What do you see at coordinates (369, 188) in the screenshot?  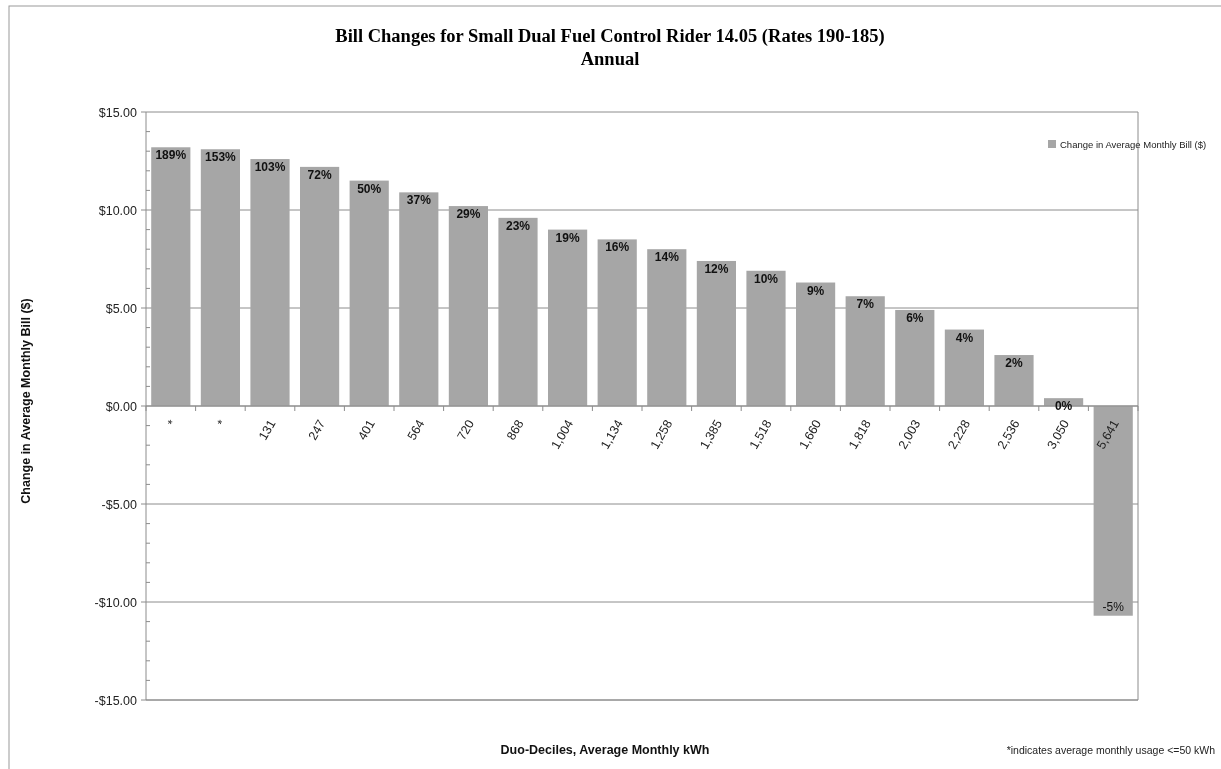 I see `annotation: 50%` at bounding box center [369, 188].